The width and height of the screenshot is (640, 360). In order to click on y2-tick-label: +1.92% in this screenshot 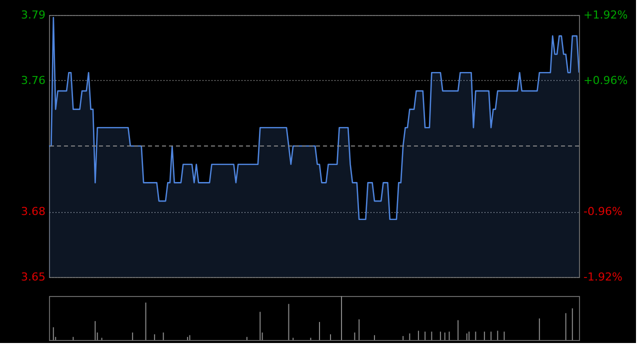, I will do `click(606, 15)`.